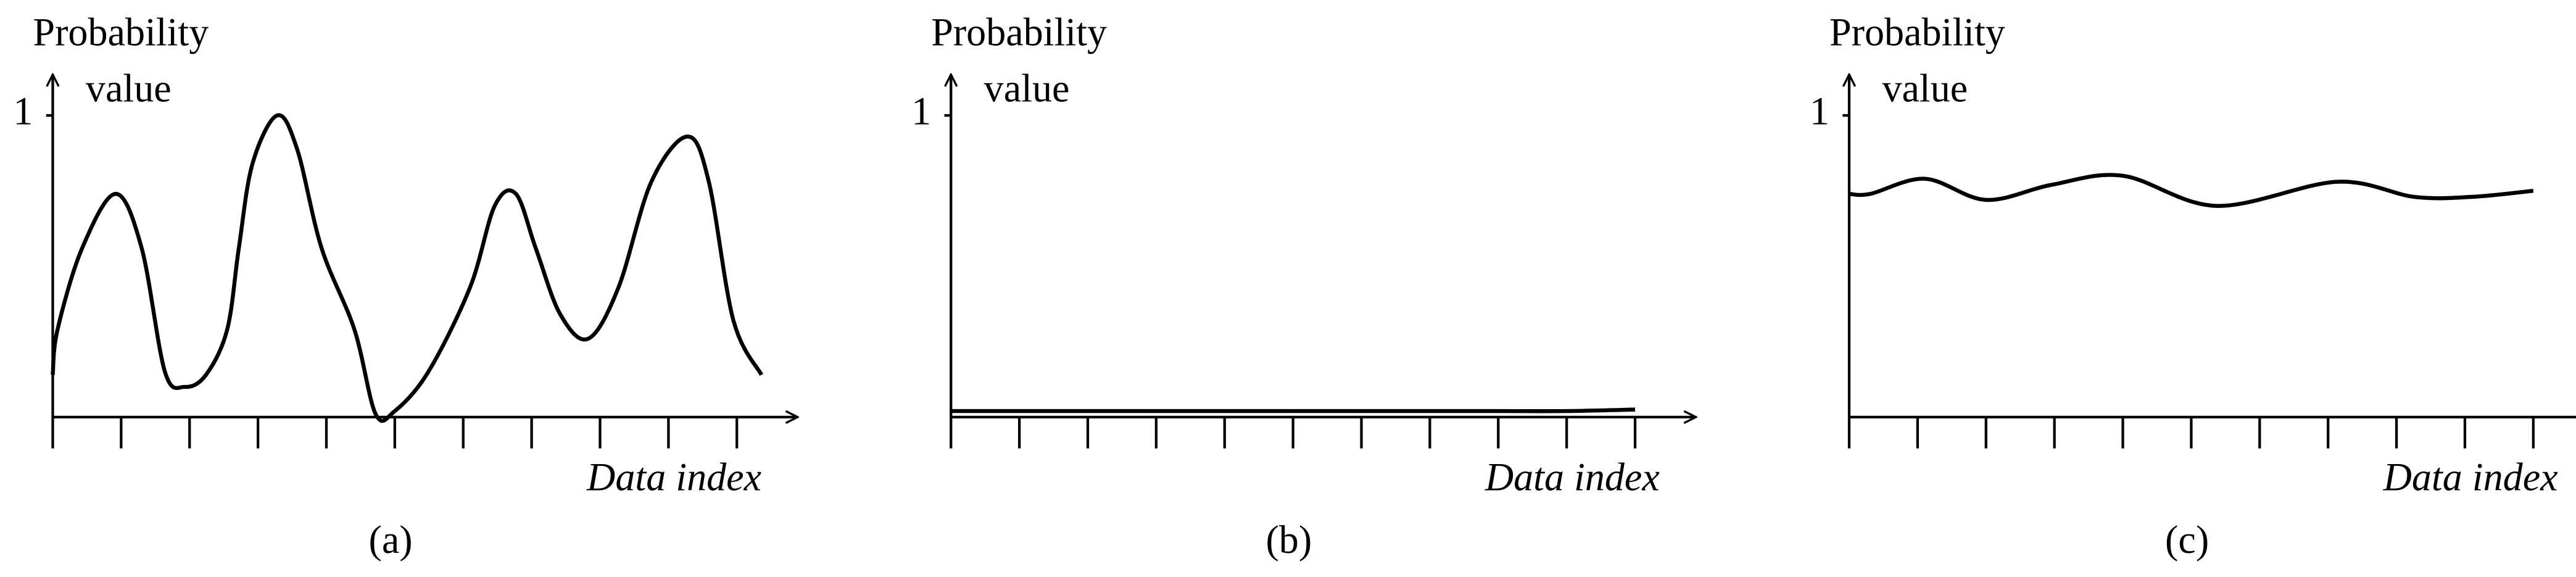 The width and height of the screenshot is (2576, 577). Describe the element at coordinates (390, 540) in the screenshot. I see `panel-label: (a)` at that location.